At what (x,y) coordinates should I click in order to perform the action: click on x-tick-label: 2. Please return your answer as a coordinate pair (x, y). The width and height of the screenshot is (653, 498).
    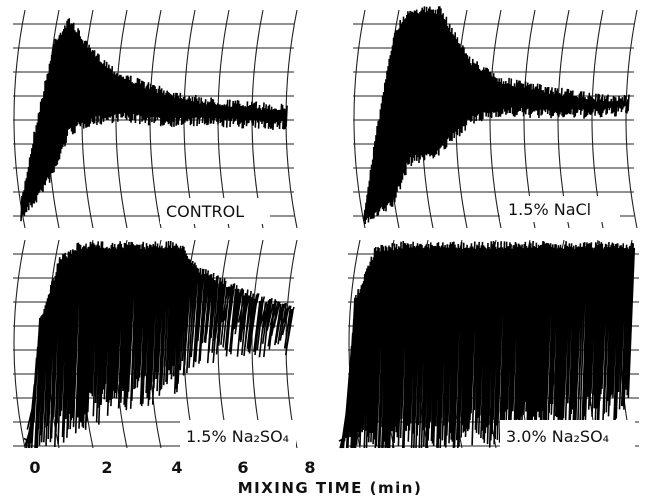
    Looking at the image, I should click on (106, 467).